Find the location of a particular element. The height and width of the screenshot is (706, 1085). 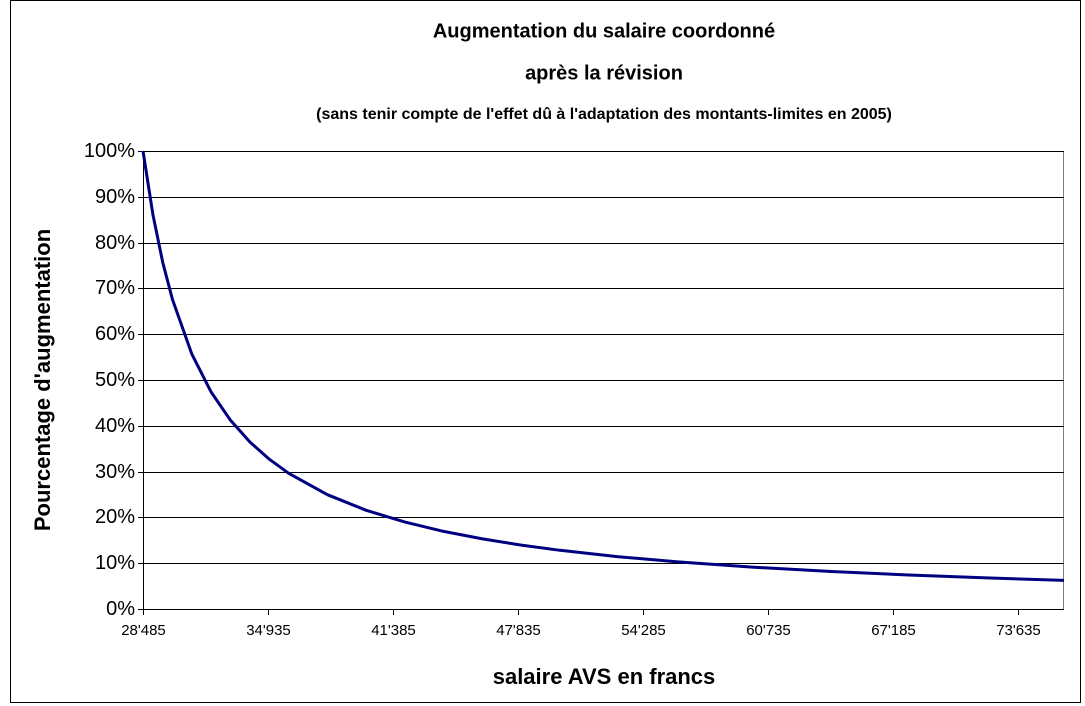

y-tick-label: 30% is located at coordinates (115, 472).